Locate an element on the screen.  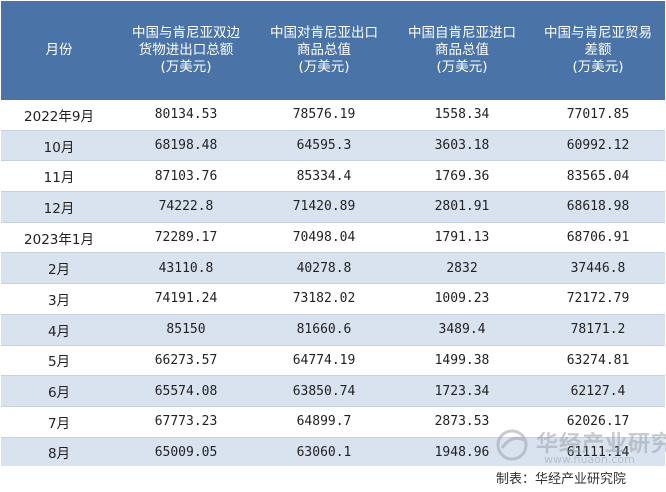
value-cell: 1791.13 is located at coordinates (462, 238).